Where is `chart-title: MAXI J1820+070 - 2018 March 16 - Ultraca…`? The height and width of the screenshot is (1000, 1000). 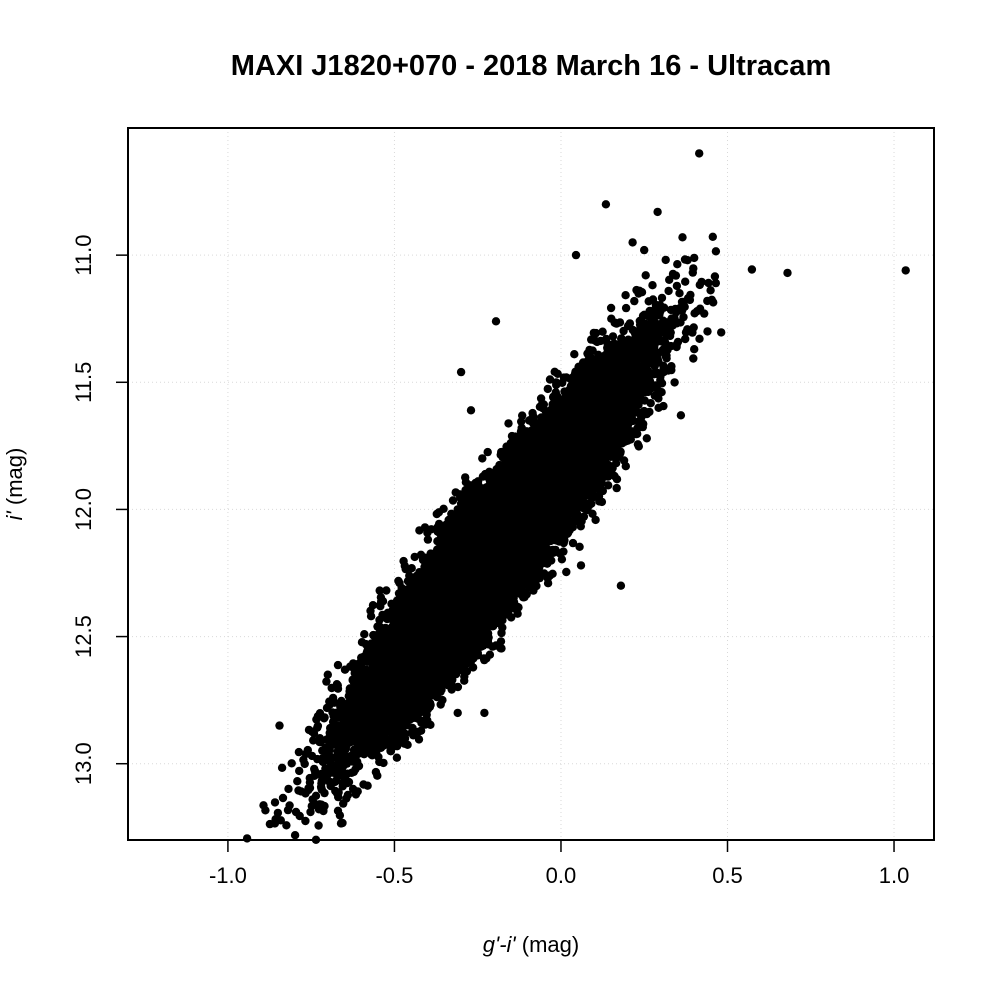 chart-title: MAXI J1820+070 - 2018 March 16 - Ultraca… is located at coordinates (531, 66).